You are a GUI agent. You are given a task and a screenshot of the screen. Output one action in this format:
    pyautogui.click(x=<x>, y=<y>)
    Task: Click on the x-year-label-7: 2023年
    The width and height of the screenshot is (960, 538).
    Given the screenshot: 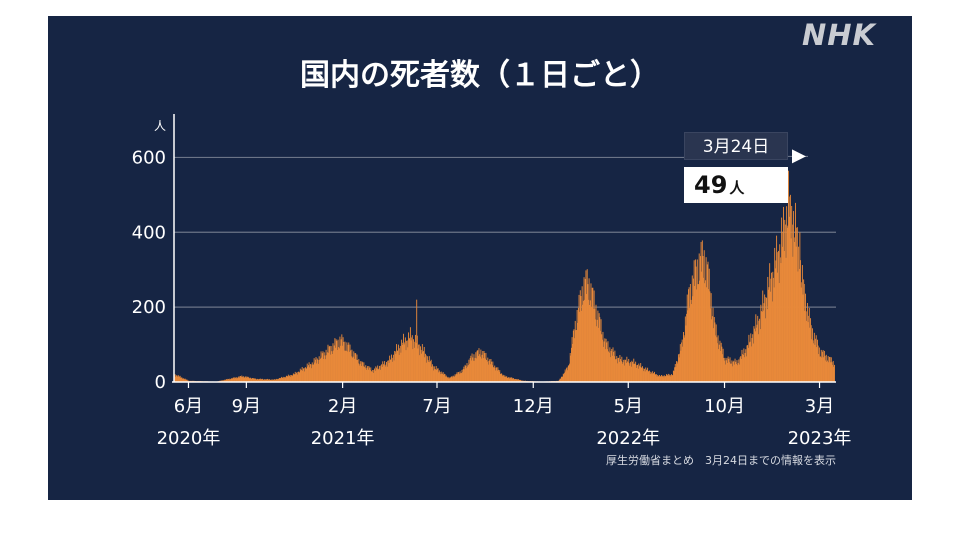 What is the action you would take?
    pyautogui.click(x=820, y=438)
    